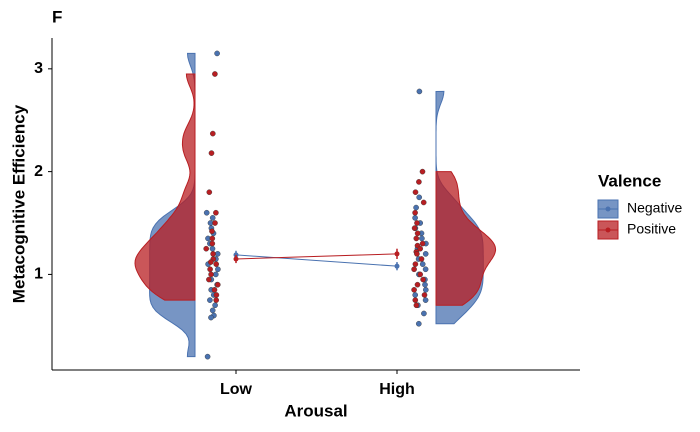 The height and width of the screenshot is (432, 700). Describe the element at coordinates (18, 203) in the screenshot. I see `y-axis-label: Metacognitive Efficiency` at that location.